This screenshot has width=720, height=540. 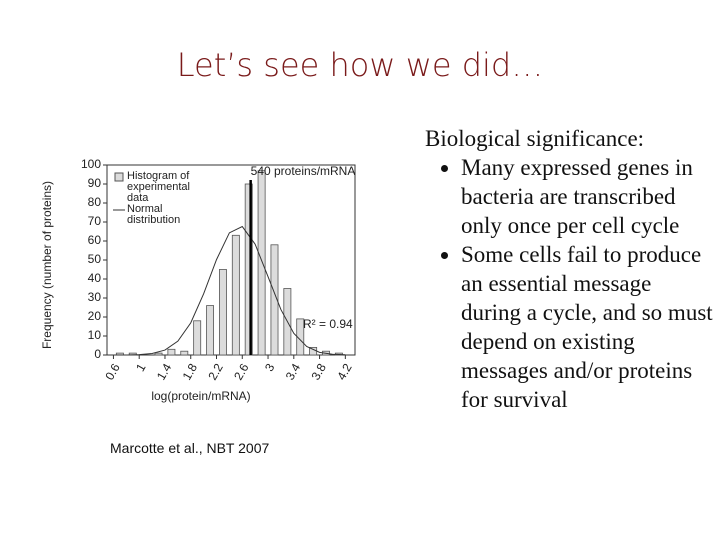 What do you see at coordinates (119, 177) in the screenshot?
I see `legend-swatch` at bounding box center [119, 177].